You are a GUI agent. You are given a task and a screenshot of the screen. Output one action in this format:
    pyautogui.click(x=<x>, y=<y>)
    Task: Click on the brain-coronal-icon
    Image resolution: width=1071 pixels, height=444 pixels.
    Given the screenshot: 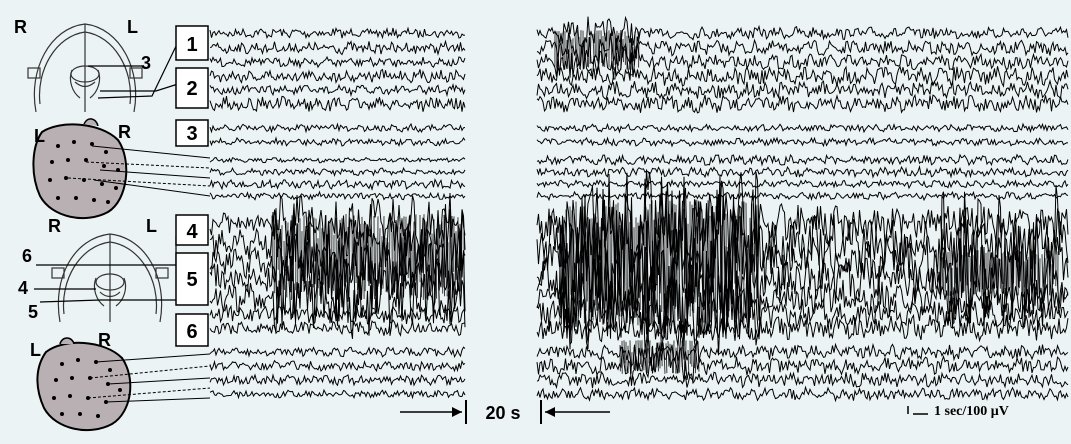 What is the action you would take?
    pyautogui.click(x=85, y=68)
    